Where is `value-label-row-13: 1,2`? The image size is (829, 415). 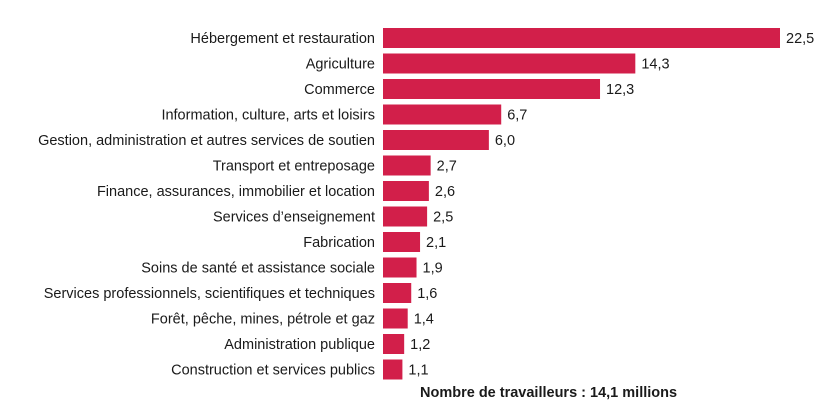 value-label-row-13: 1,2 is located at coordinates (420, 345).